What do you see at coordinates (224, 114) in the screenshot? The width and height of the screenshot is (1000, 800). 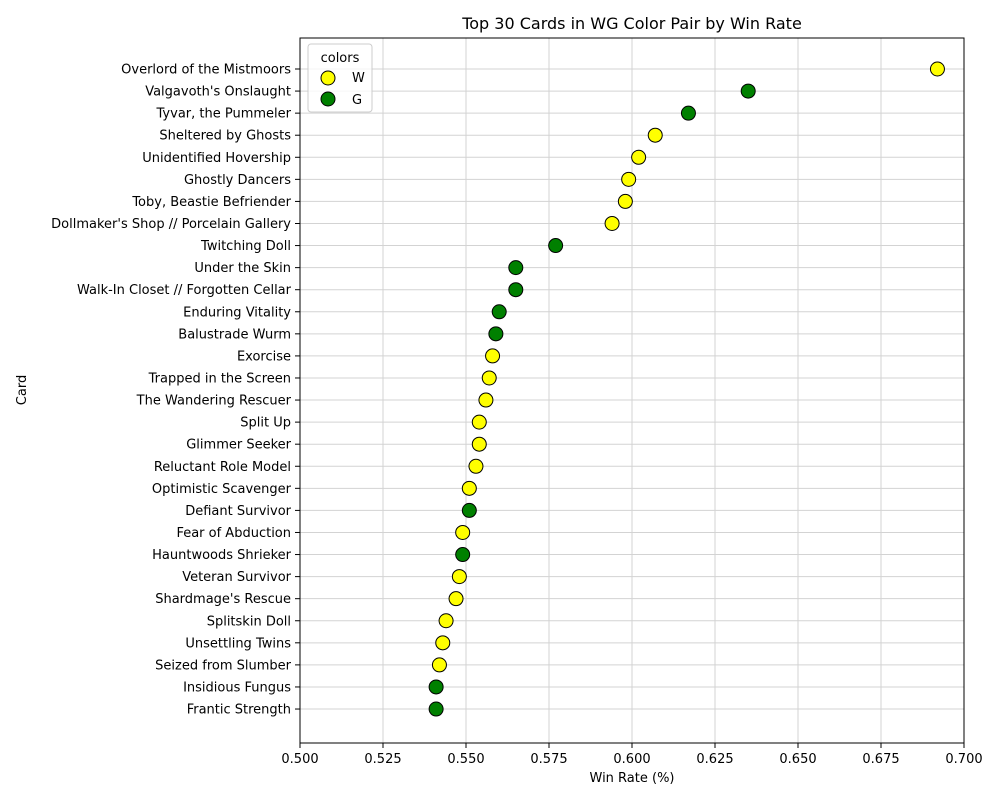 I see `y-tick-label: Tyvar, the Pummeler` at bounding box center [224, 114].